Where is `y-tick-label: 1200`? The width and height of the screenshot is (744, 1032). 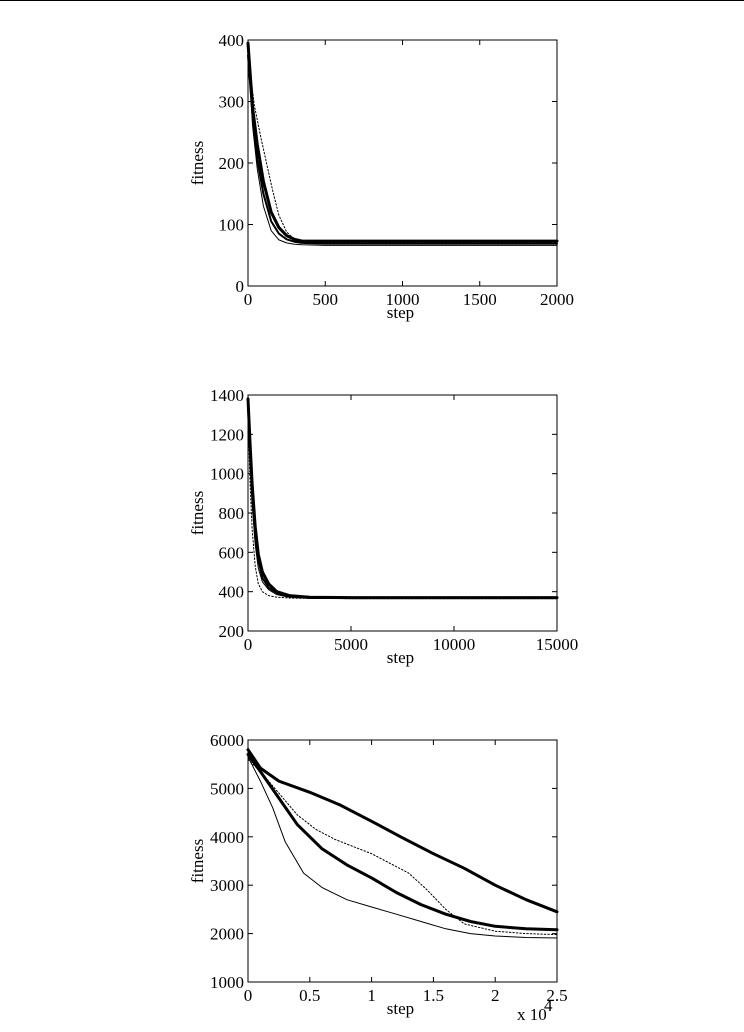
y-tick-label: 1200 is located at coordinates (227, 434).